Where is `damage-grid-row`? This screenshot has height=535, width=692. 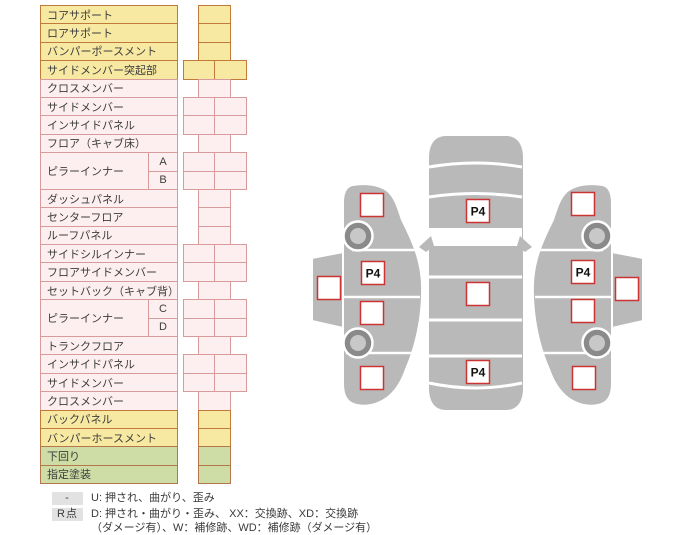
damage-grid-row is located at coordinates (215, 180).